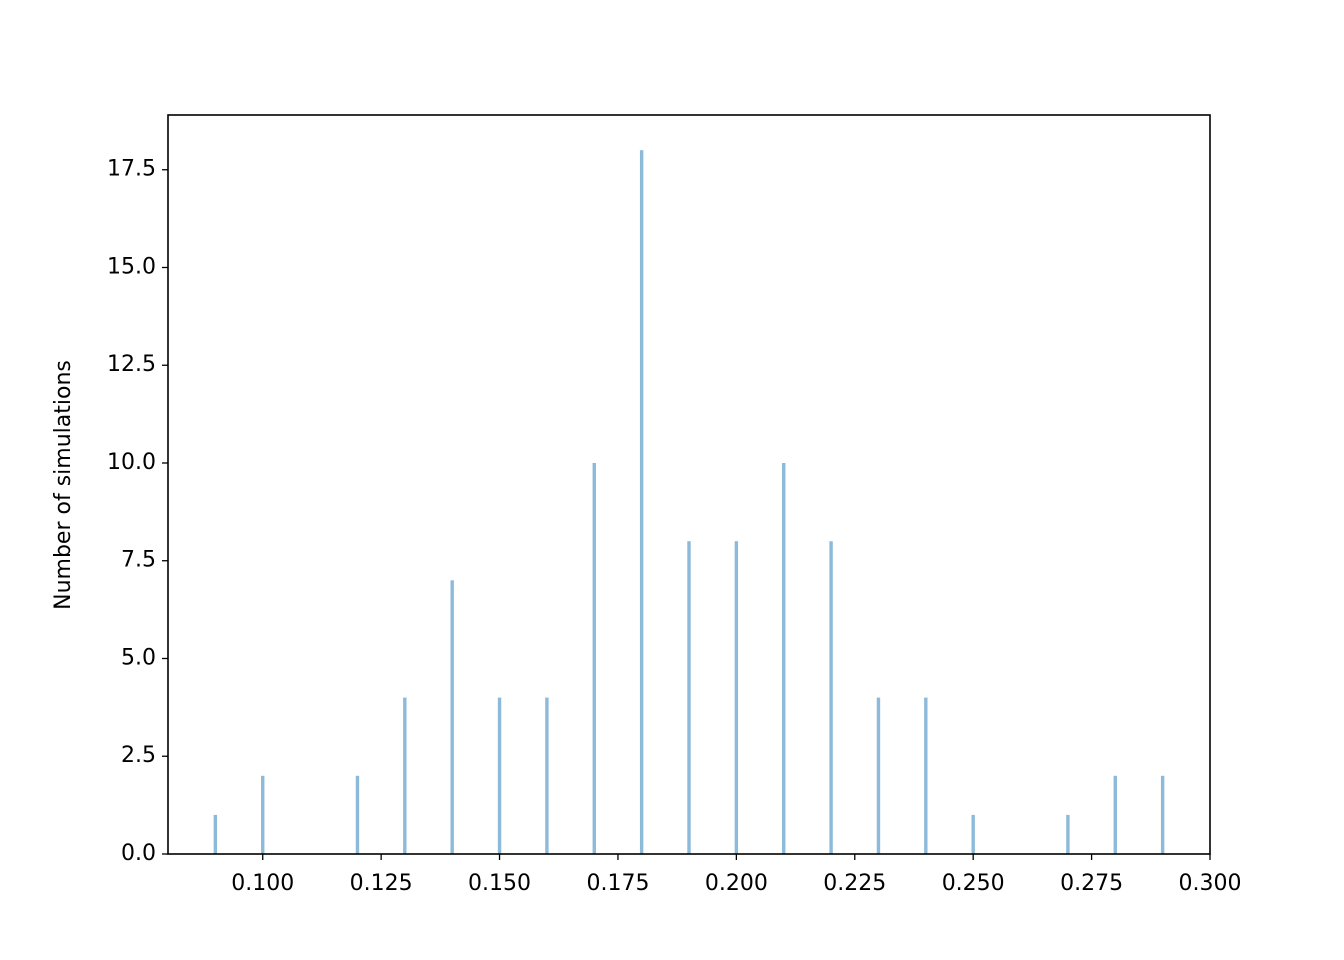 The width and height of the screenshot is (1344, 960). What do you see at coordinates (131, 169) in the screenshot?
I see `y-tick-label: 17.5` at bounding box center [131, 169].